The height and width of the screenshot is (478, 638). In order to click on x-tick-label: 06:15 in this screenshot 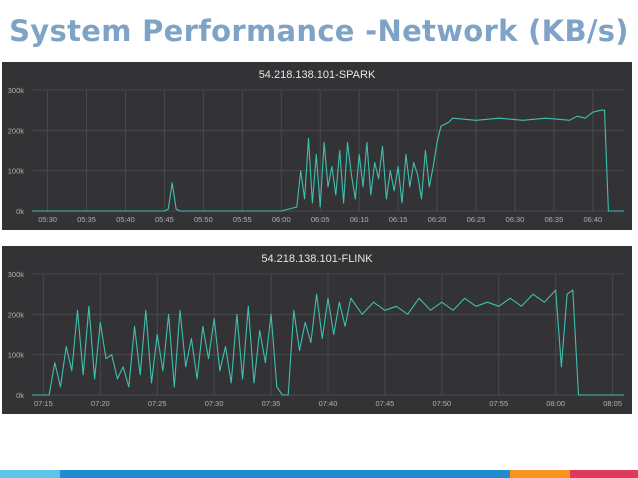, I will do `click(398, 219)`.